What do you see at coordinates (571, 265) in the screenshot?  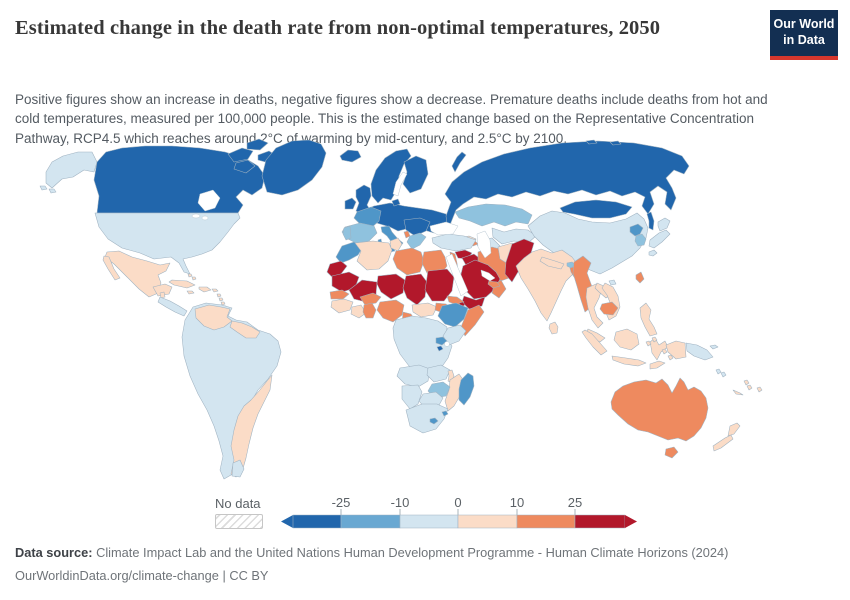 I see `region-bhutan` at bounding box center [571, 265].